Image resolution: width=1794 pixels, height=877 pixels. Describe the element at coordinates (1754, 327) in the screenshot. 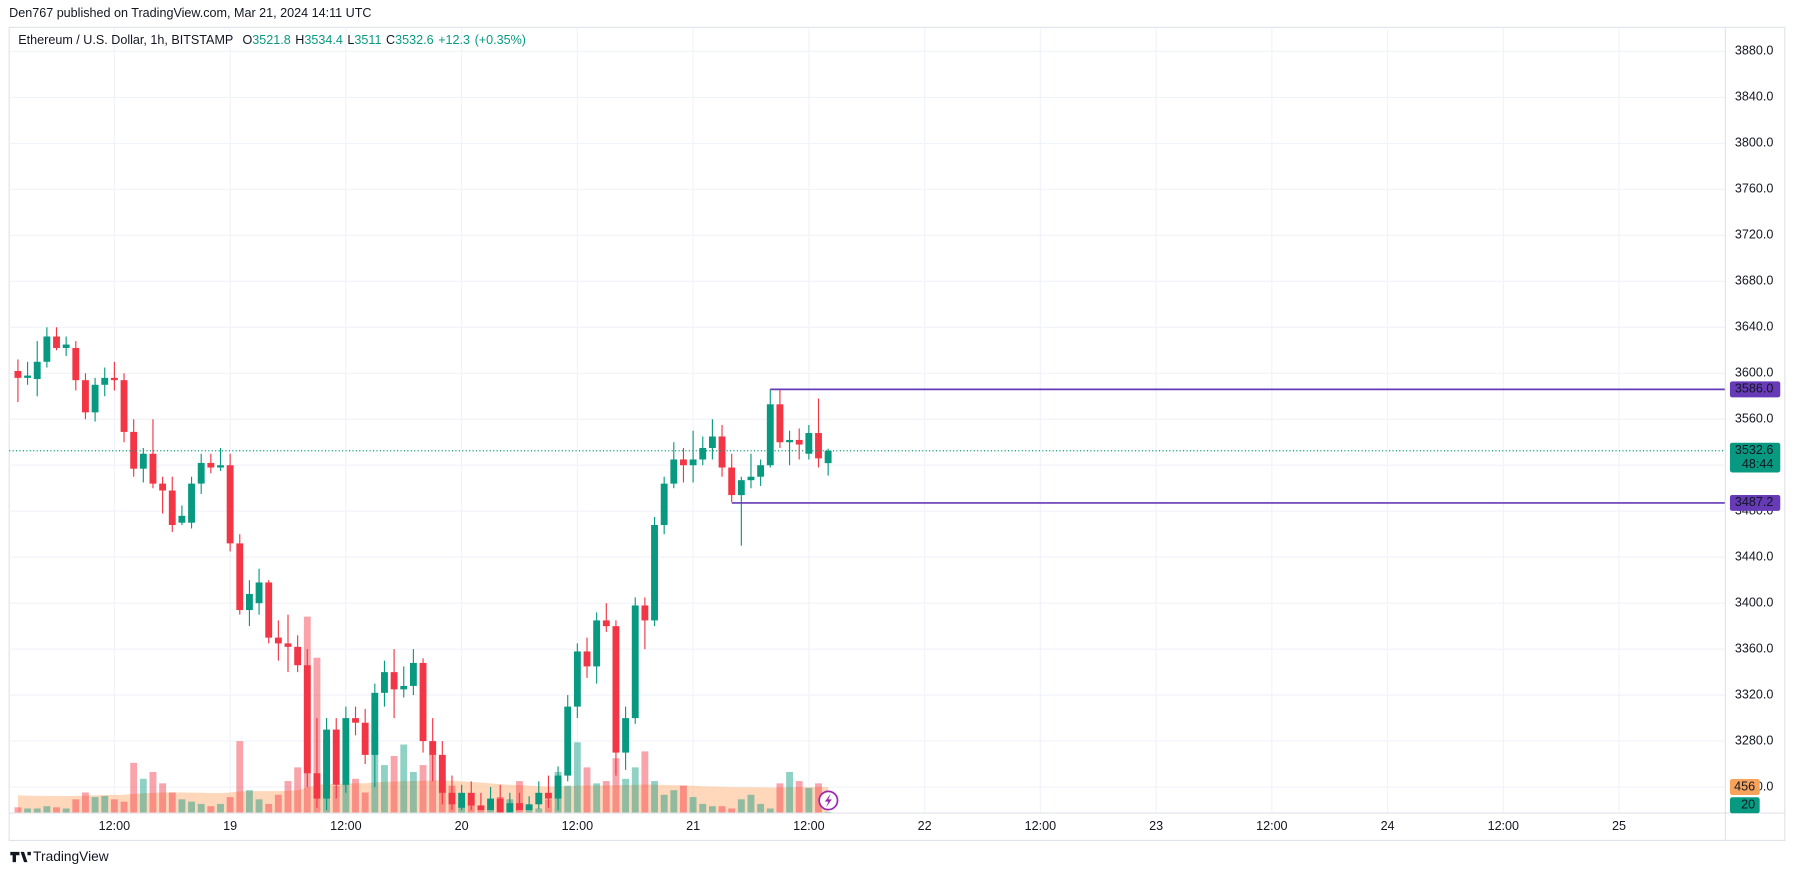

I see `y-tick-label: 3640.0` at that location.